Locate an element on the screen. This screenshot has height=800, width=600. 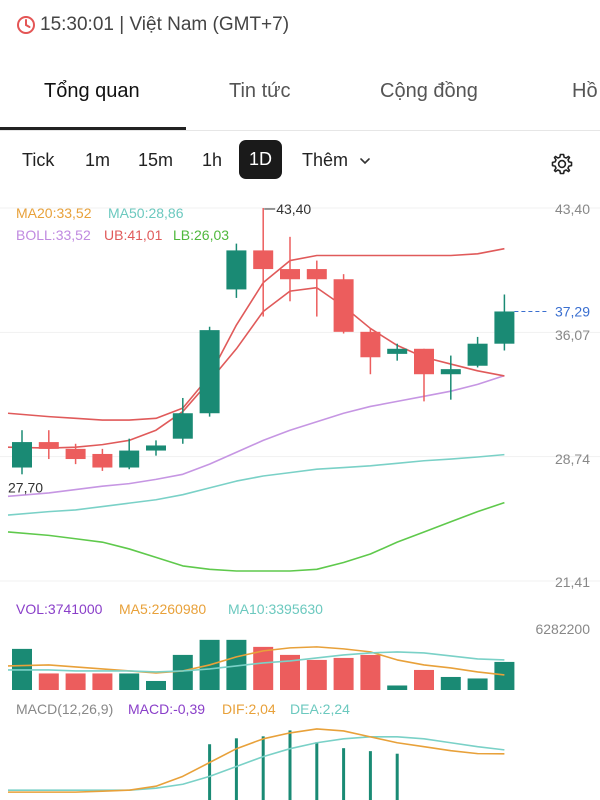
ma50-line is located at coordinates (256, 484).